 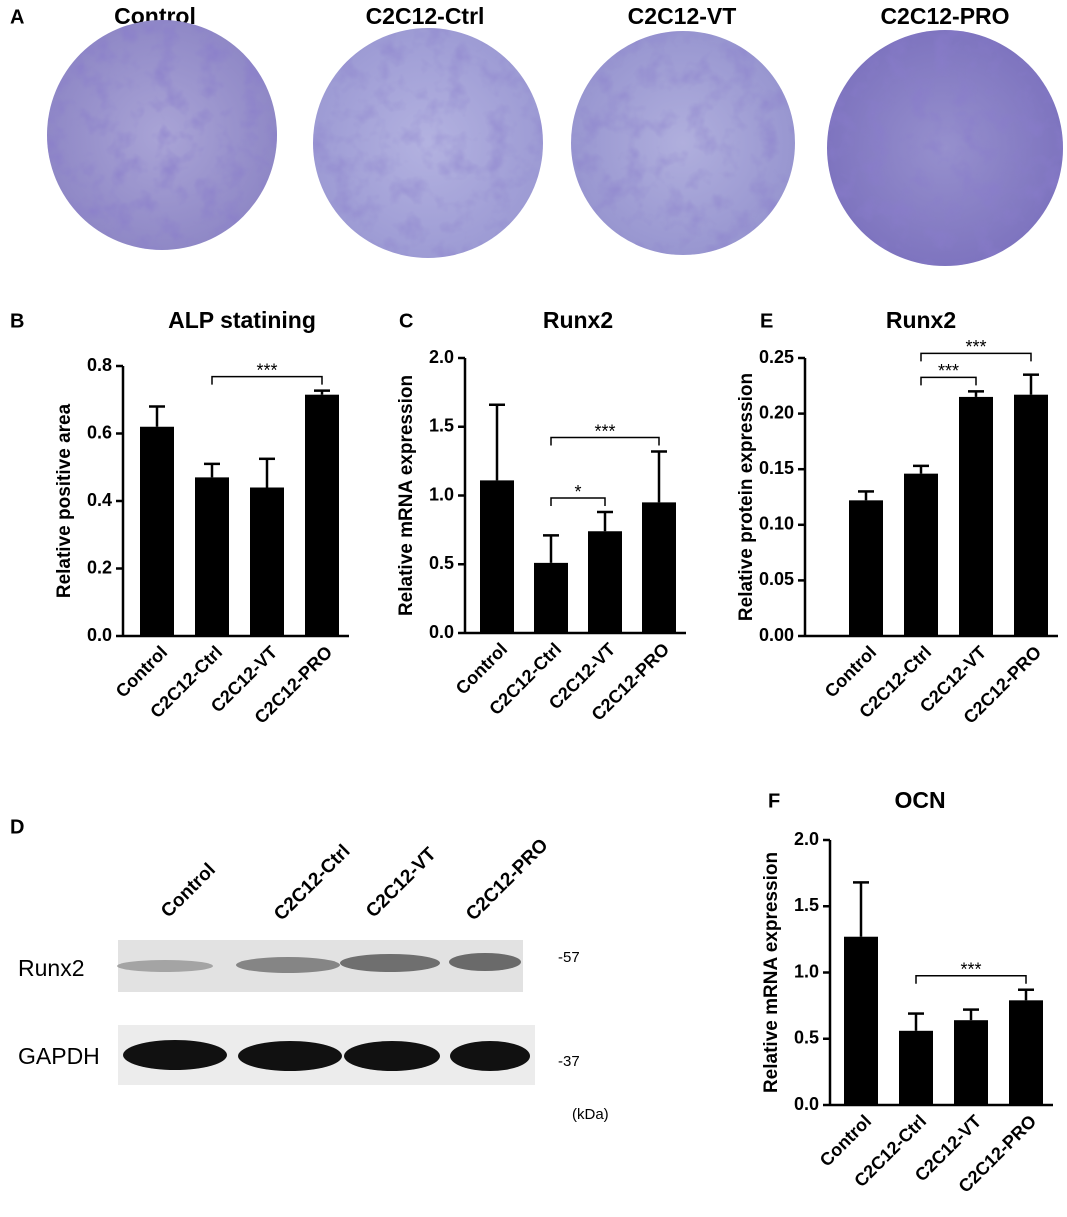 I want to click on chart-title: ALP statining, so click(x=242, y=320).